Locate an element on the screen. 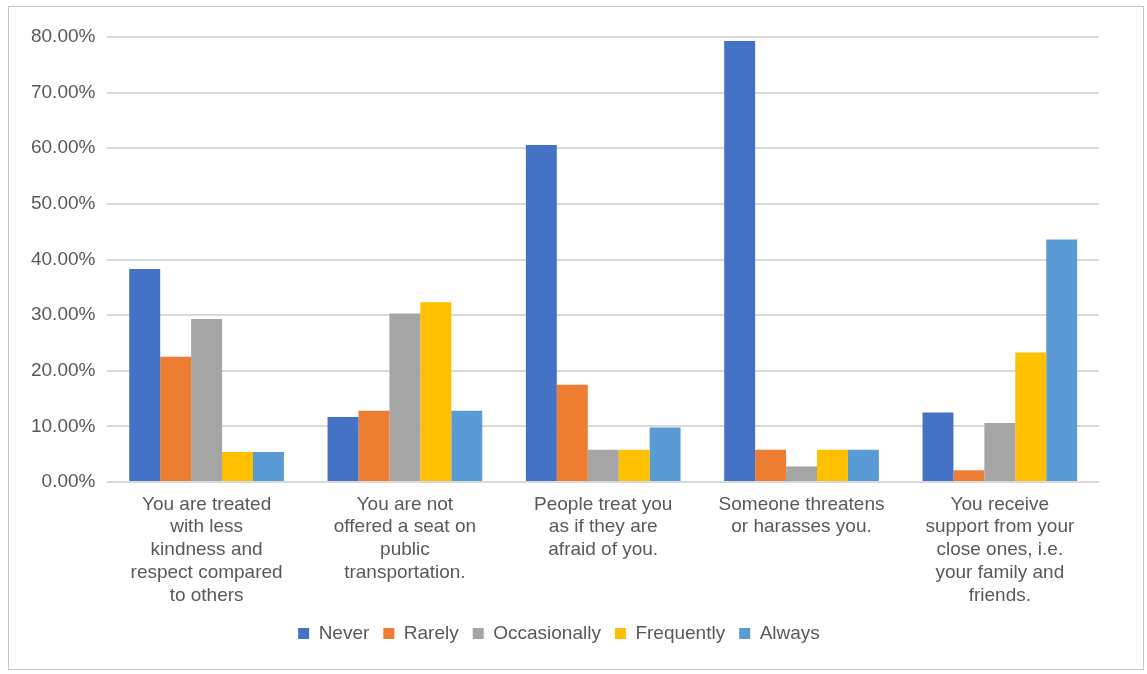 Image resolution: width=1147 pixels, height=674 pixels. y-tick-label: 80.00% is located at coordinates (63, 36).